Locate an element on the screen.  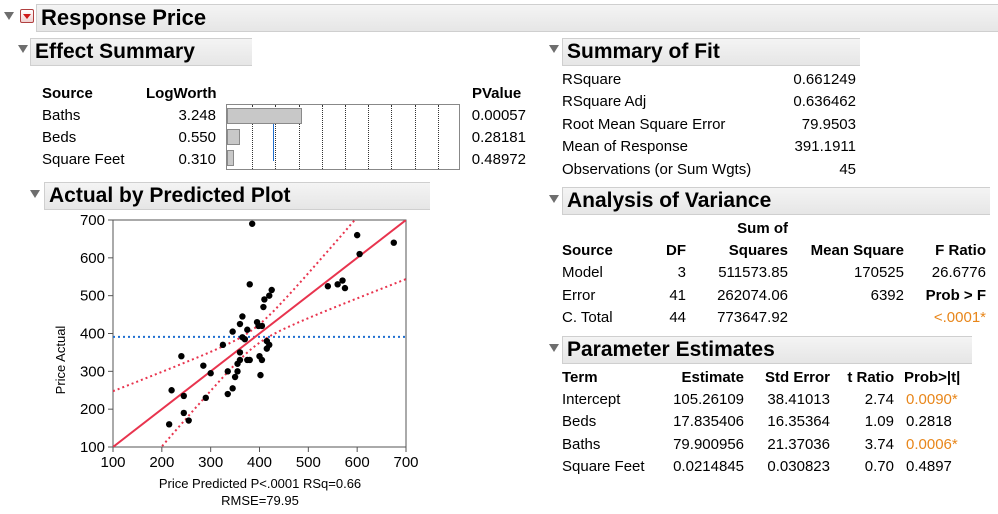
y-tick-label: 700 is located at coordinates (92, 220).